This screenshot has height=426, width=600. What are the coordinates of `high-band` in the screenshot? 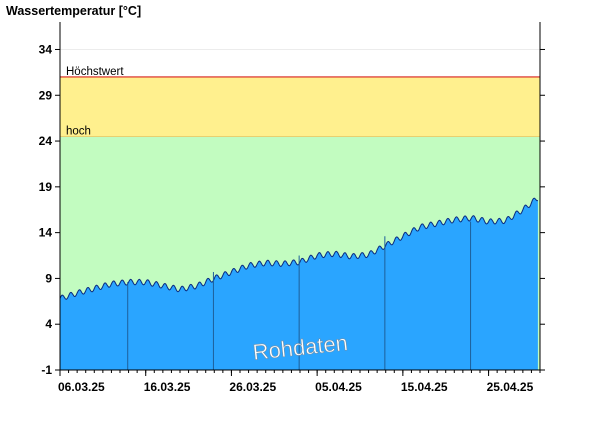 It's located at (300, 106).